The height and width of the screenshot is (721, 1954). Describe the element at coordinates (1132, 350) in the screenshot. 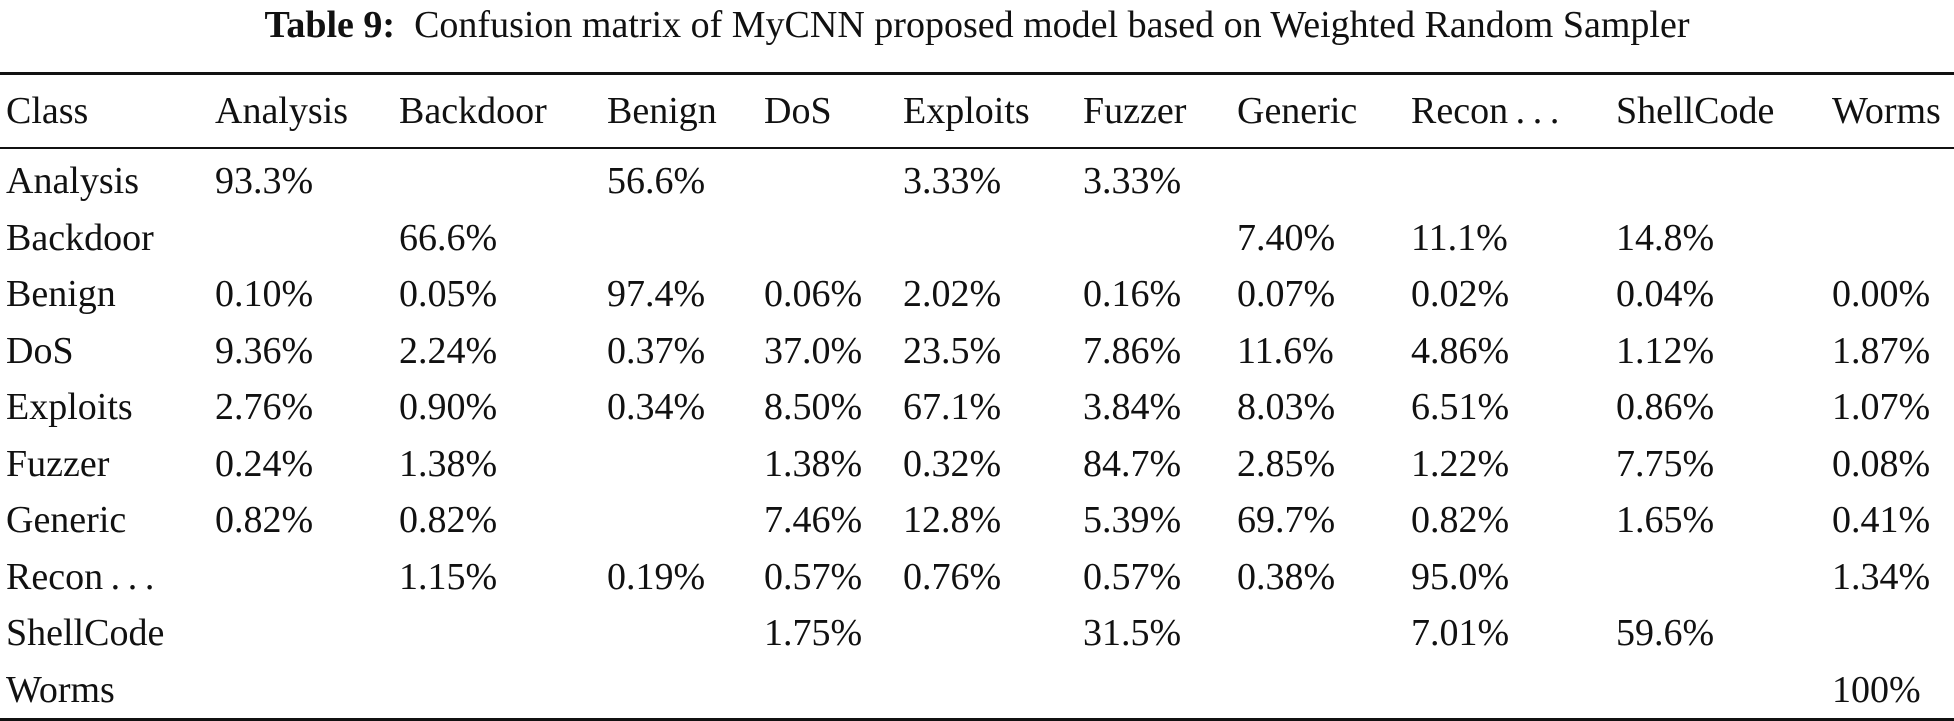

I see `table-cell: 7.86%` at that location.